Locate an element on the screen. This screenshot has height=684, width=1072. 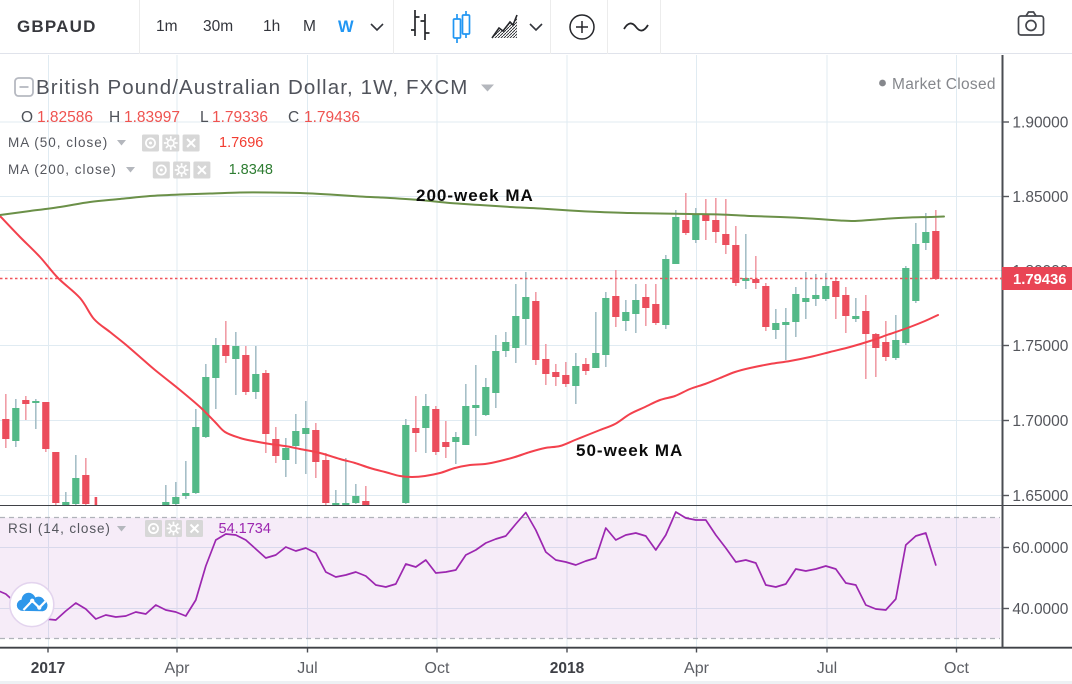
svg-text: 54.1734 is located at coordinates (245, 529).